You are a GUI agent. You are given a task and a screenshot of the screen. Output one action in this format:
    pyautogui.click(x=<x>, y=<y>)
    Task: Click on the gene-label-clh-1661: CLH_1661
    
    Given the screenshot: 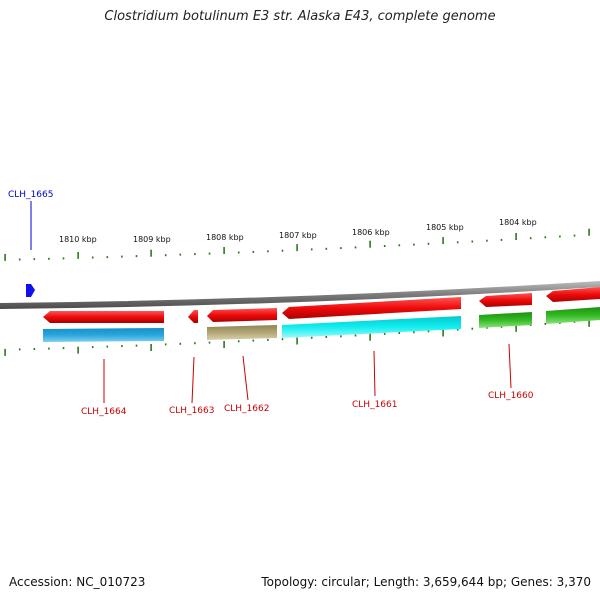 What is the action you would take?
    pyautogui.click(x=374, y=405)
    